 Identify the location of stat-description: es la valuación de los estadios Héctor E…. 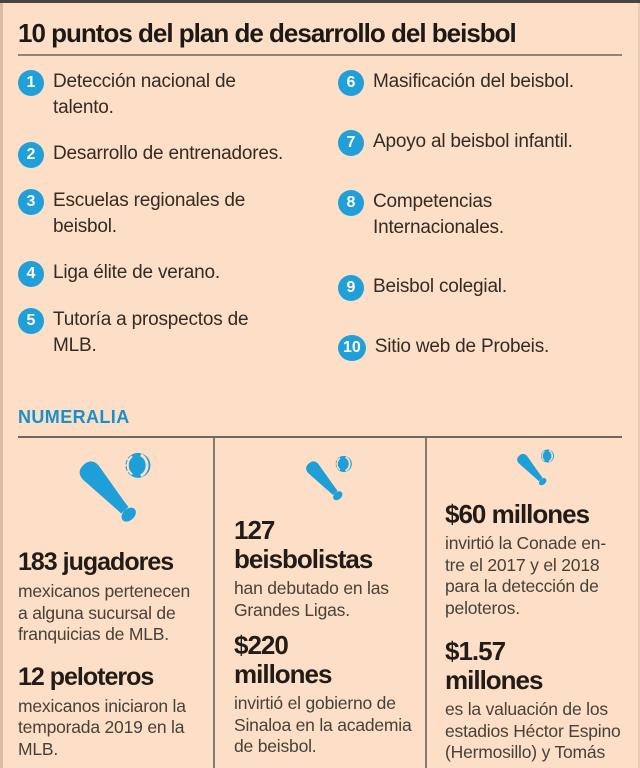
(533, 730).